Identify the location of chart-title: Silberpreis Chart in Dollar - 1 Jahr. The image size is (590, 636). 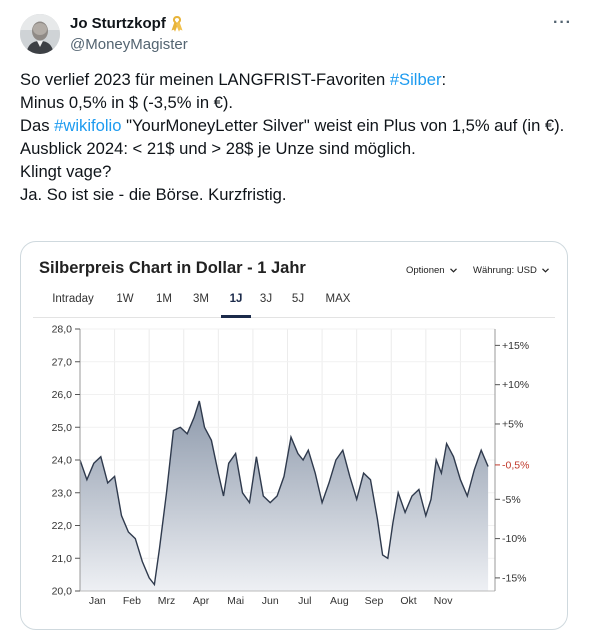
(172, 268).